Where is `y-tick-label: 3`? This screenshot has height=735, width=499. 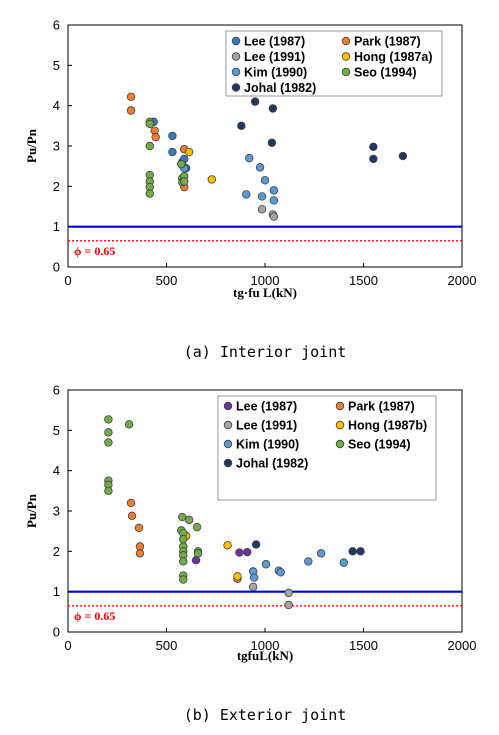 y-tick-label: 3 is located at coordinates (56, 511).